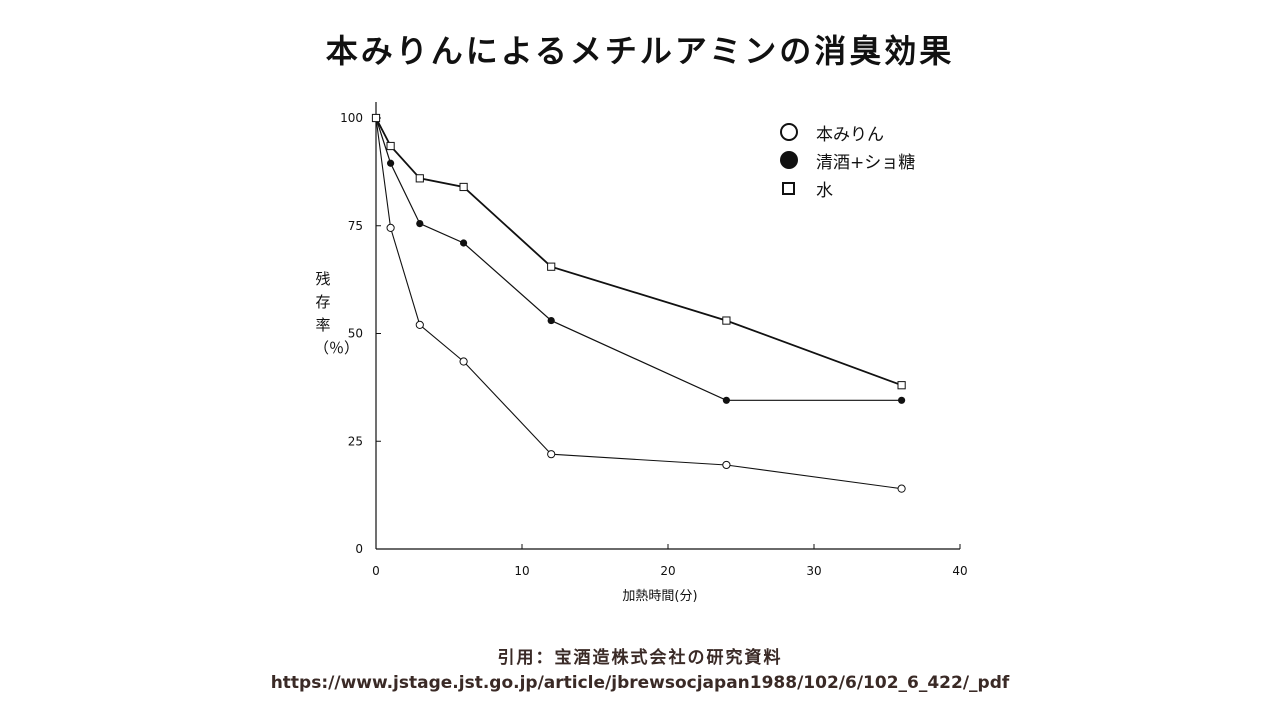 Image resolution: width=1280 pixels, height=720 pixels. Describe the element at coordinates (376, 571) in the screenshot. I see `x-tick-label: 0` at that location.